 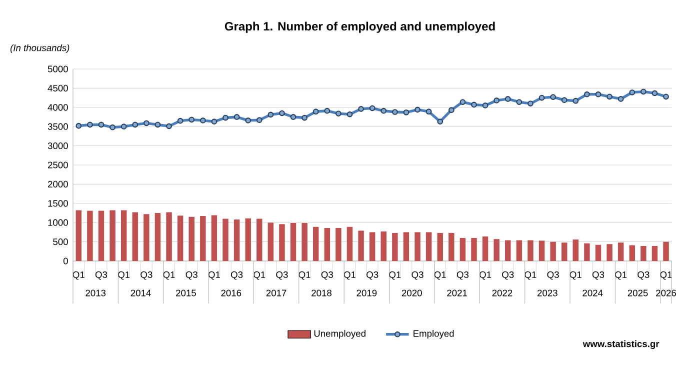 I want to click on y-tick-label: 1500, so click(x=58, y=203).